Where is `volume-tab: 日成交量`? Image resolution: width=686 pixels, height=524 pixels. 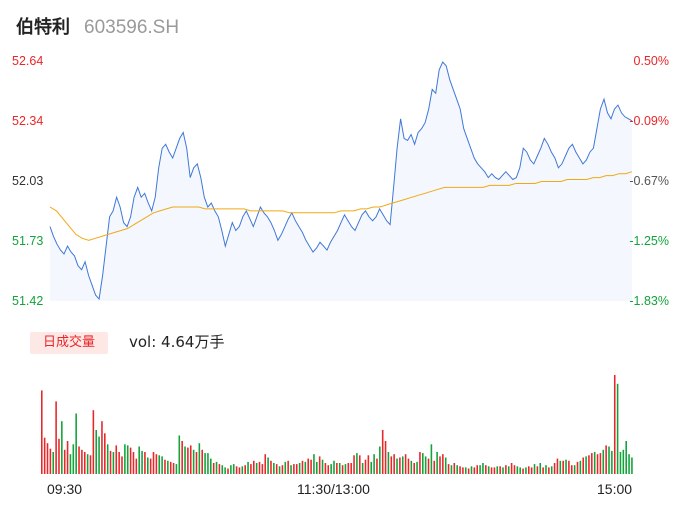 volume-tab: 日成交量 is located at coordinates (69, 343).